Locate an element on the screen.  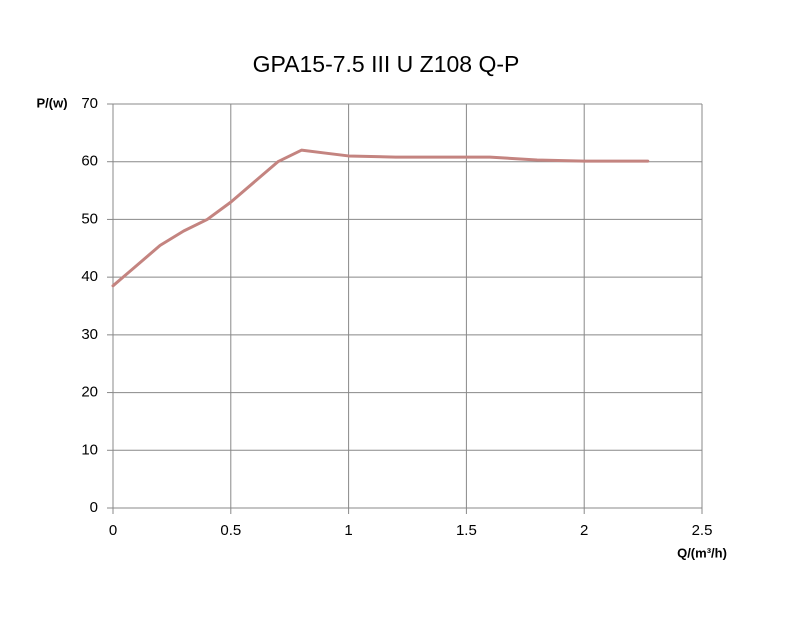
chart-title: GPA15-7.5 III U Z108 Q-P is located at coordinates (386, 64).